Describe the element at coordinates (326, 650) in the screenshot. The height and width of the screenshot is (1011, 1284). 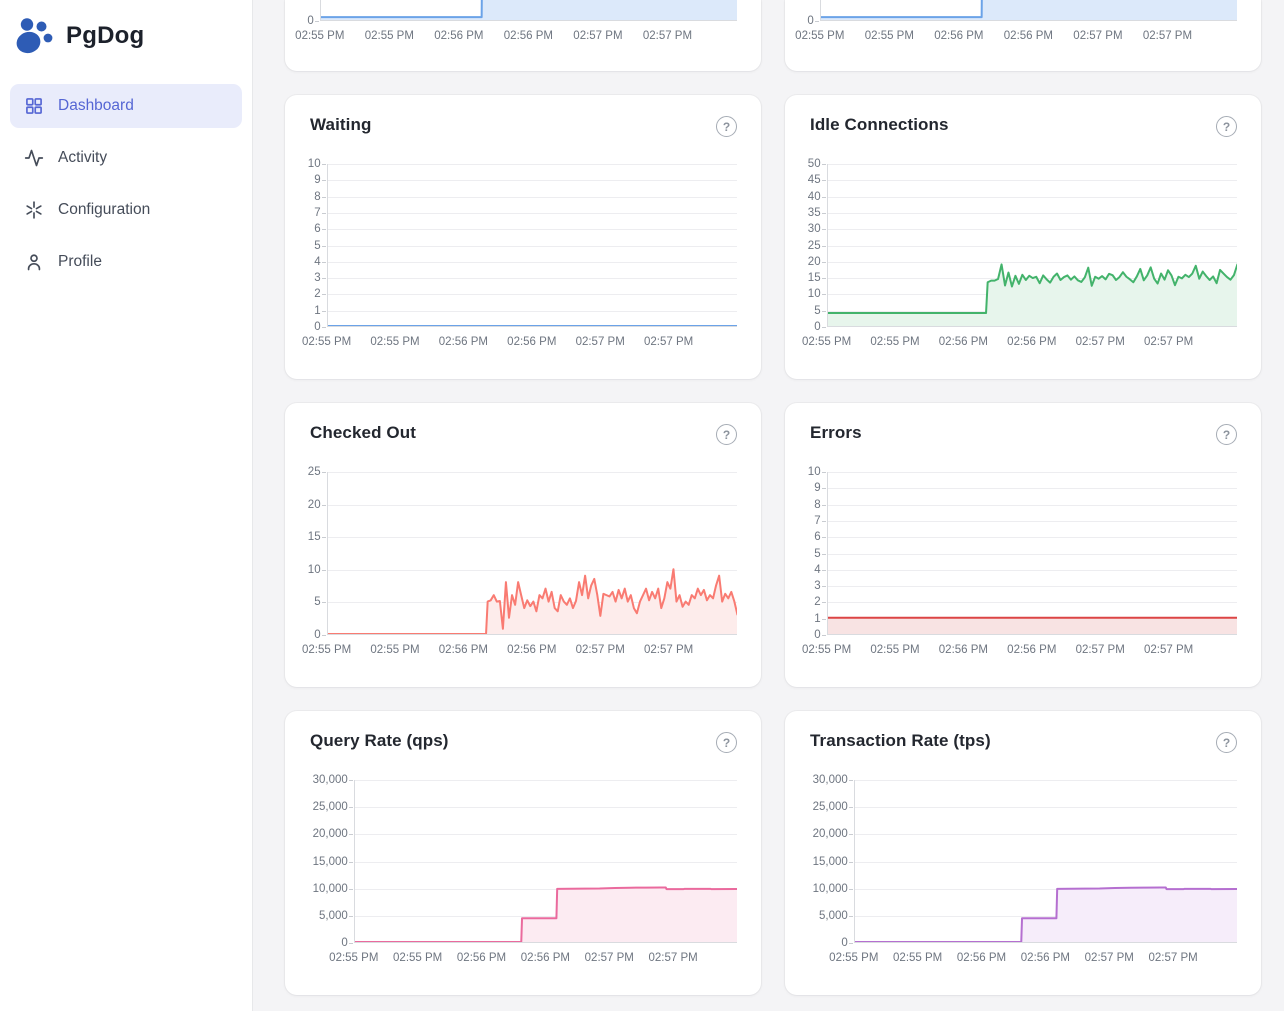
I see `x-axis-tick-label: 02:55 PM` at that location.